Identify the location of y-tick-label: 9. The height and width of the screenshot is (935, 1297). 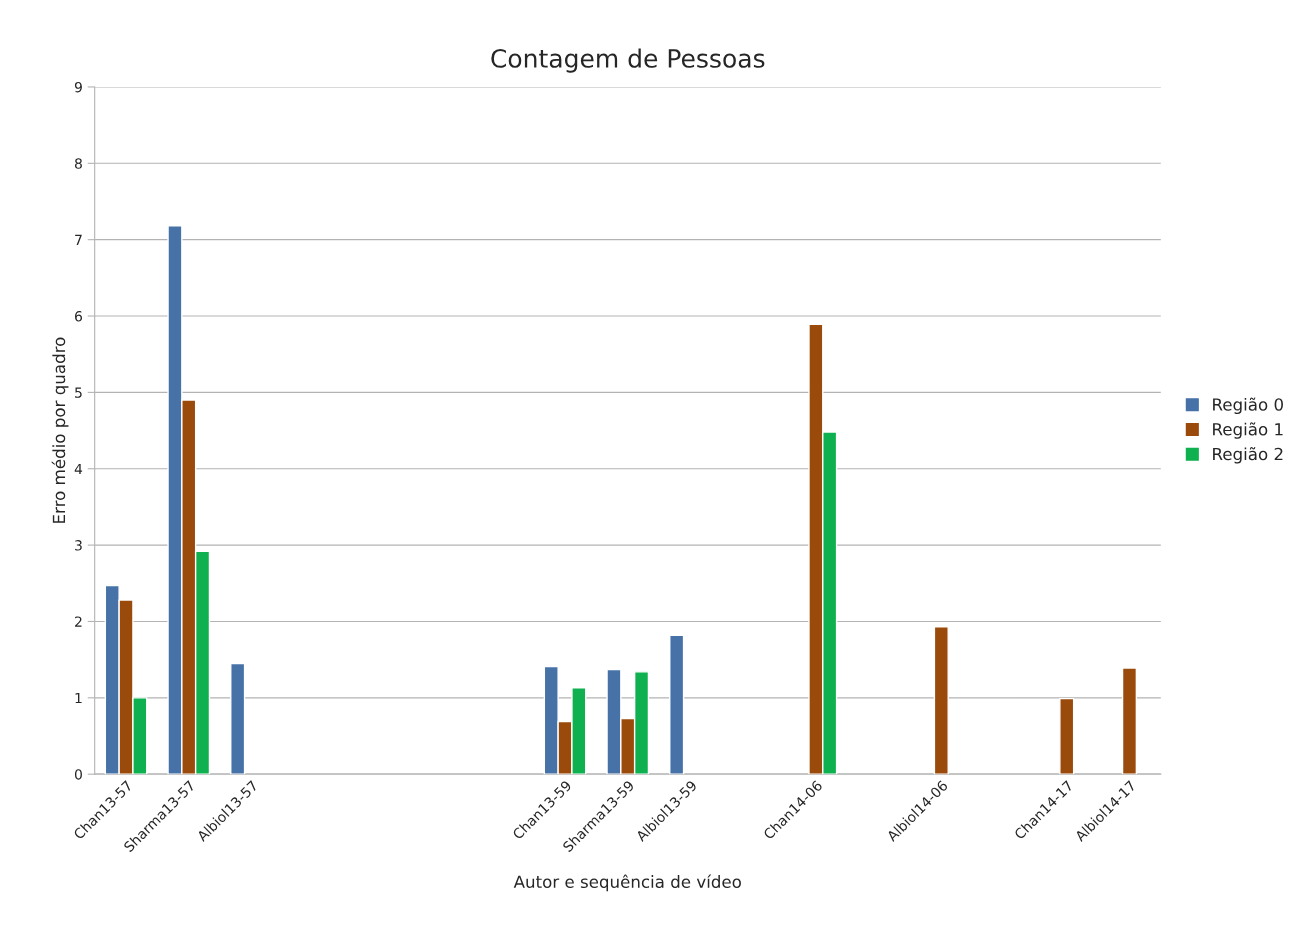
(78, 87).